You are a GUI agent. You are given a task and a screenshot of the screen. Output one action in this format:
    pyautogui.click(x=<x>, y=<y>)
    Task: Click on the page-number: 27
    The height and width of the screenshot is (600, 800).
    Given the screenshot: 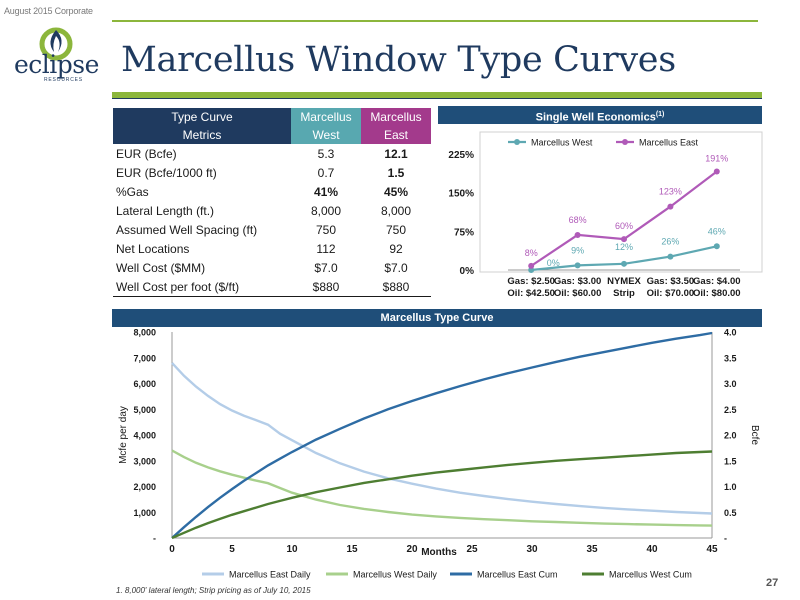 What is the action you would take?
    pyautogui.click(x=772, y=583)
    